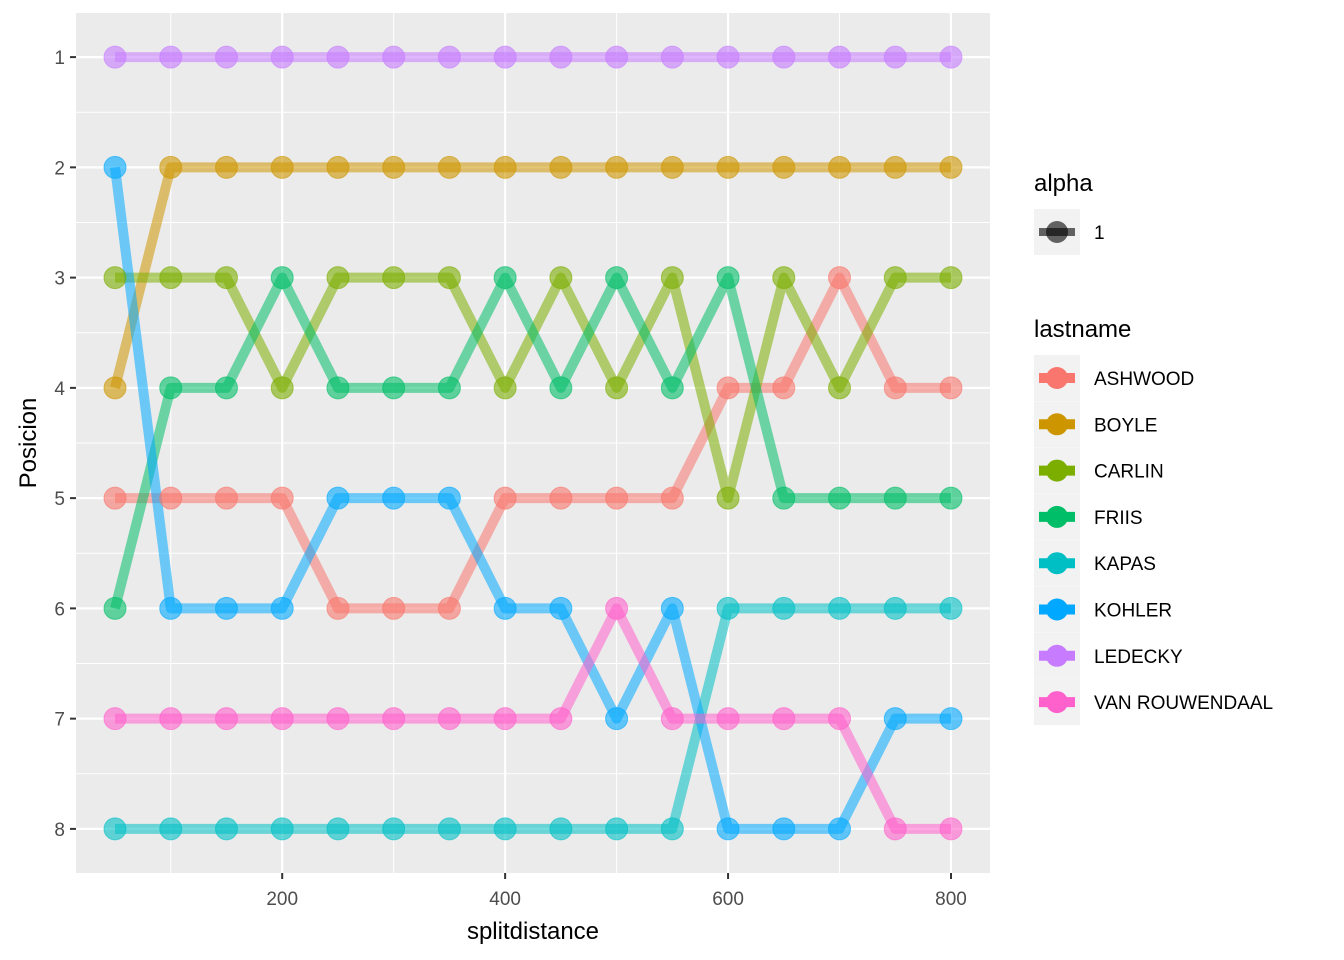 The width and height of the screenshot is (1344, 960). I want to click on legend-label-boyle: BOYLE, so click(1125, 425).